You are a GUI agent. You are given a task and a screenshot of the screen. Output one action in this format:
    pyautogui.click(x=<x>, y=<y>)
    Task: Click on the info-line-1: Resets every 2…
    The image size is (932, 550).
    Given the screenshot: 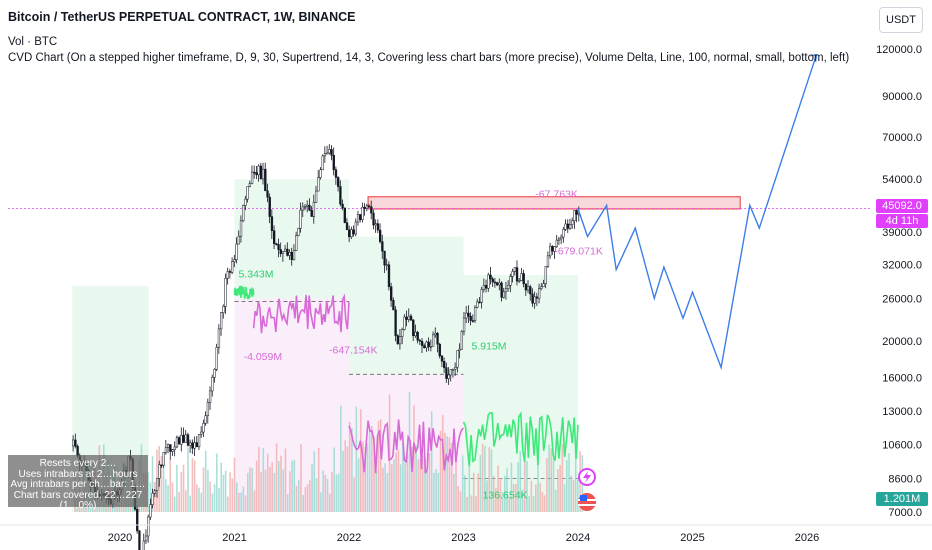 What is the action you would take?
    pyautogui.click(x=78, y=463)
    